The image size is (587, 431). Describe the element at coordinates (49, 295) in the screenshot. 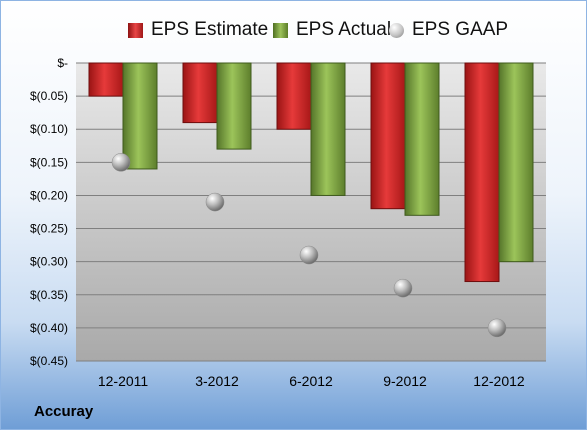

I see `y-tick-label: $(0.35)` at that location.